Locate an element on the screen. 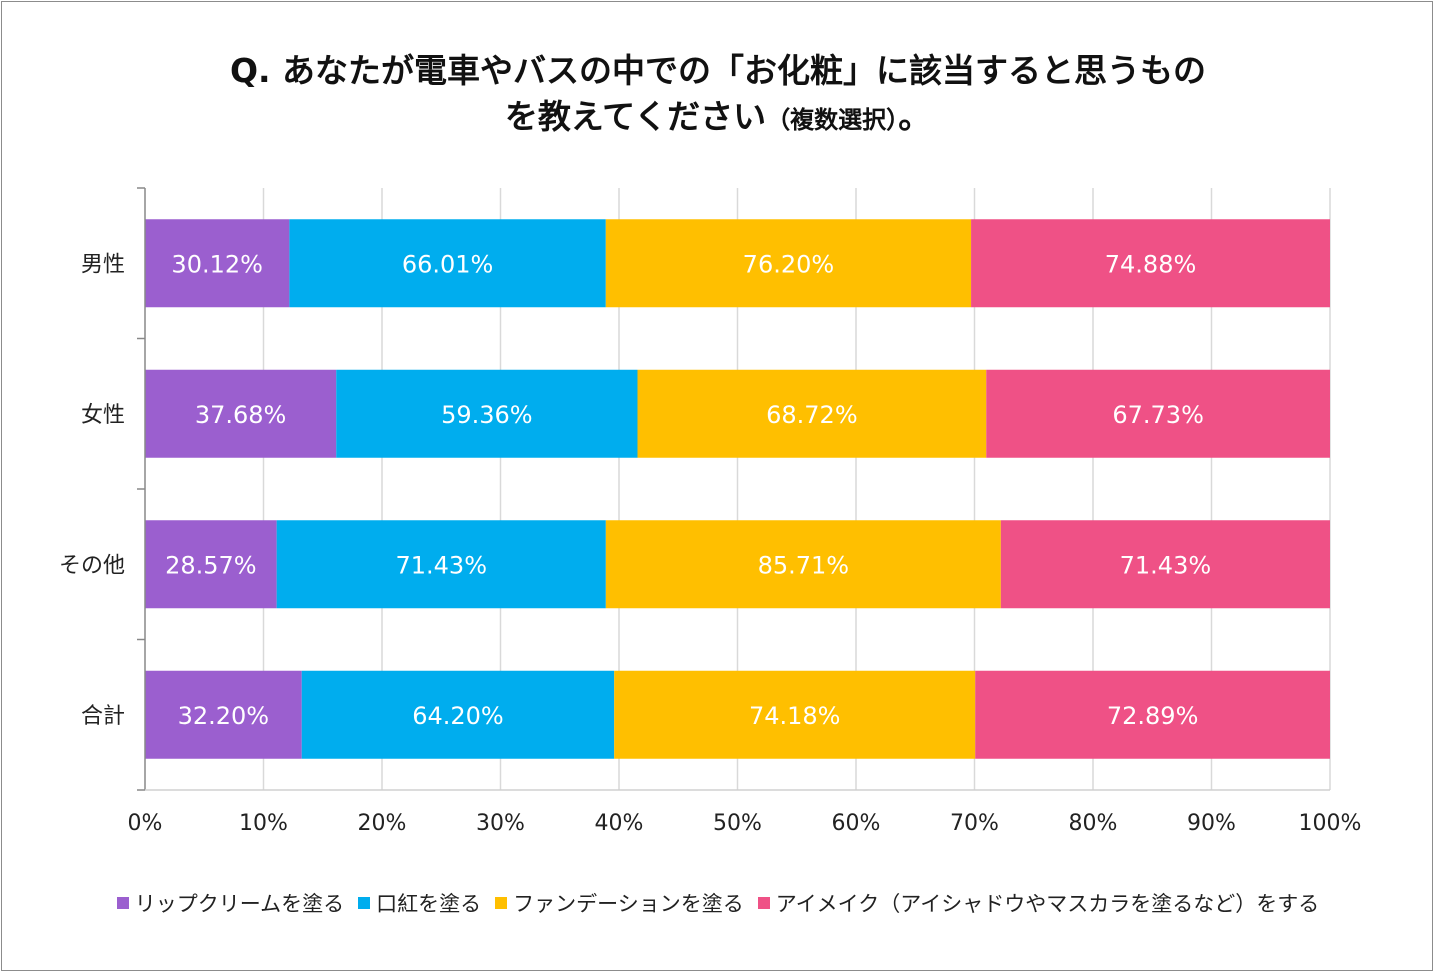 This screenshot has height=974, width=1436. title-line-2-end: 。 is located at coordinates (915, 116).